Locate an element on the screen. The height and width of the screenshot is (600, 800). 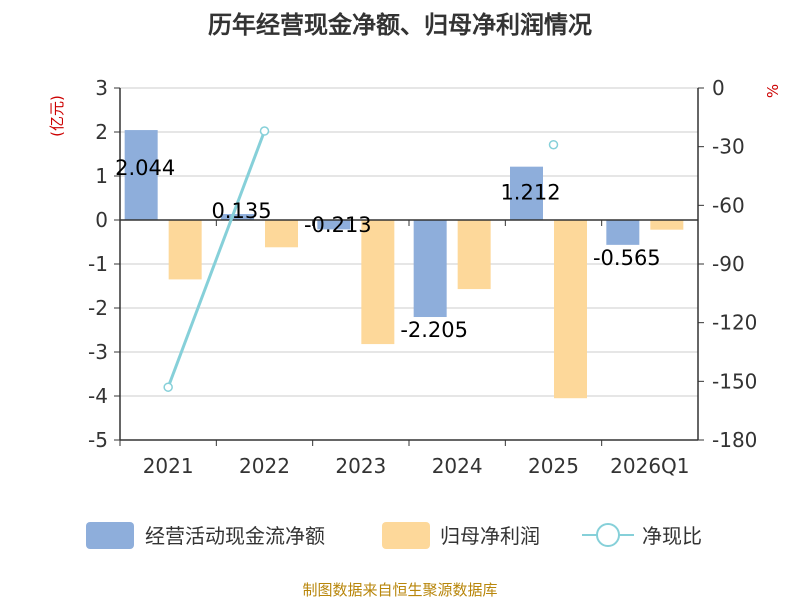
right-tick-label: -30 is located at coordinates (728, 147).